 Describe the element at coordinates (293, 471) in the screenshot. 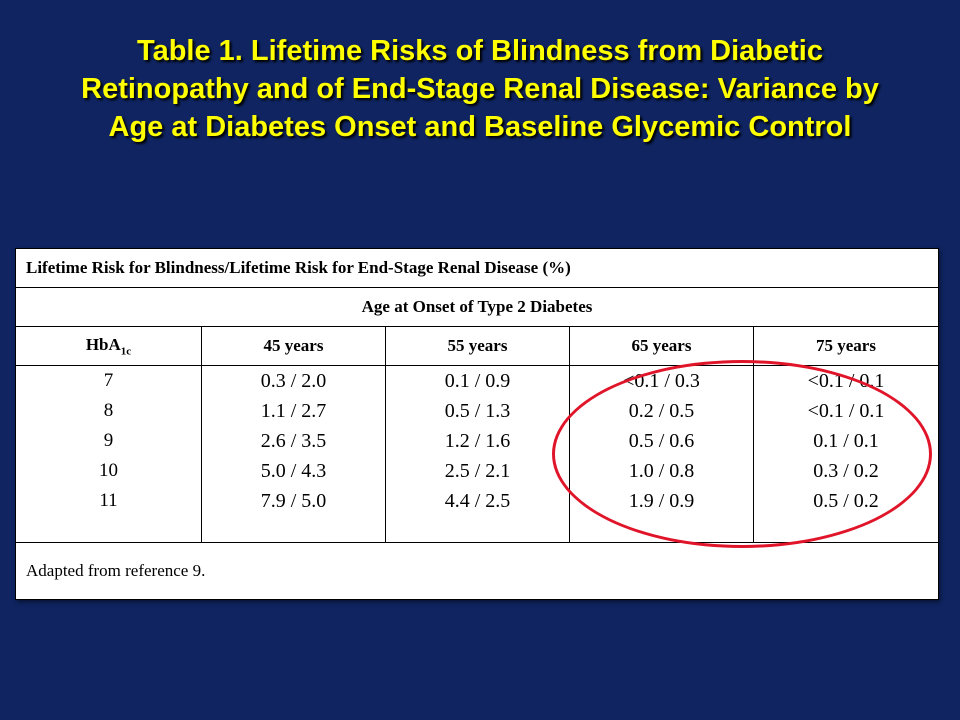

I see `risk-value: 5.0 / 4.3` at that location.